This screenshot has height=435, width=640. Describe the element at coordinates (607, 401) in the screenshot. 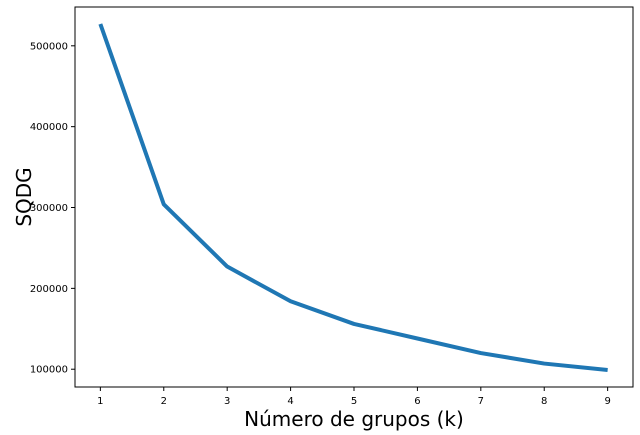

I see `x-tick-label: 9` at that location.